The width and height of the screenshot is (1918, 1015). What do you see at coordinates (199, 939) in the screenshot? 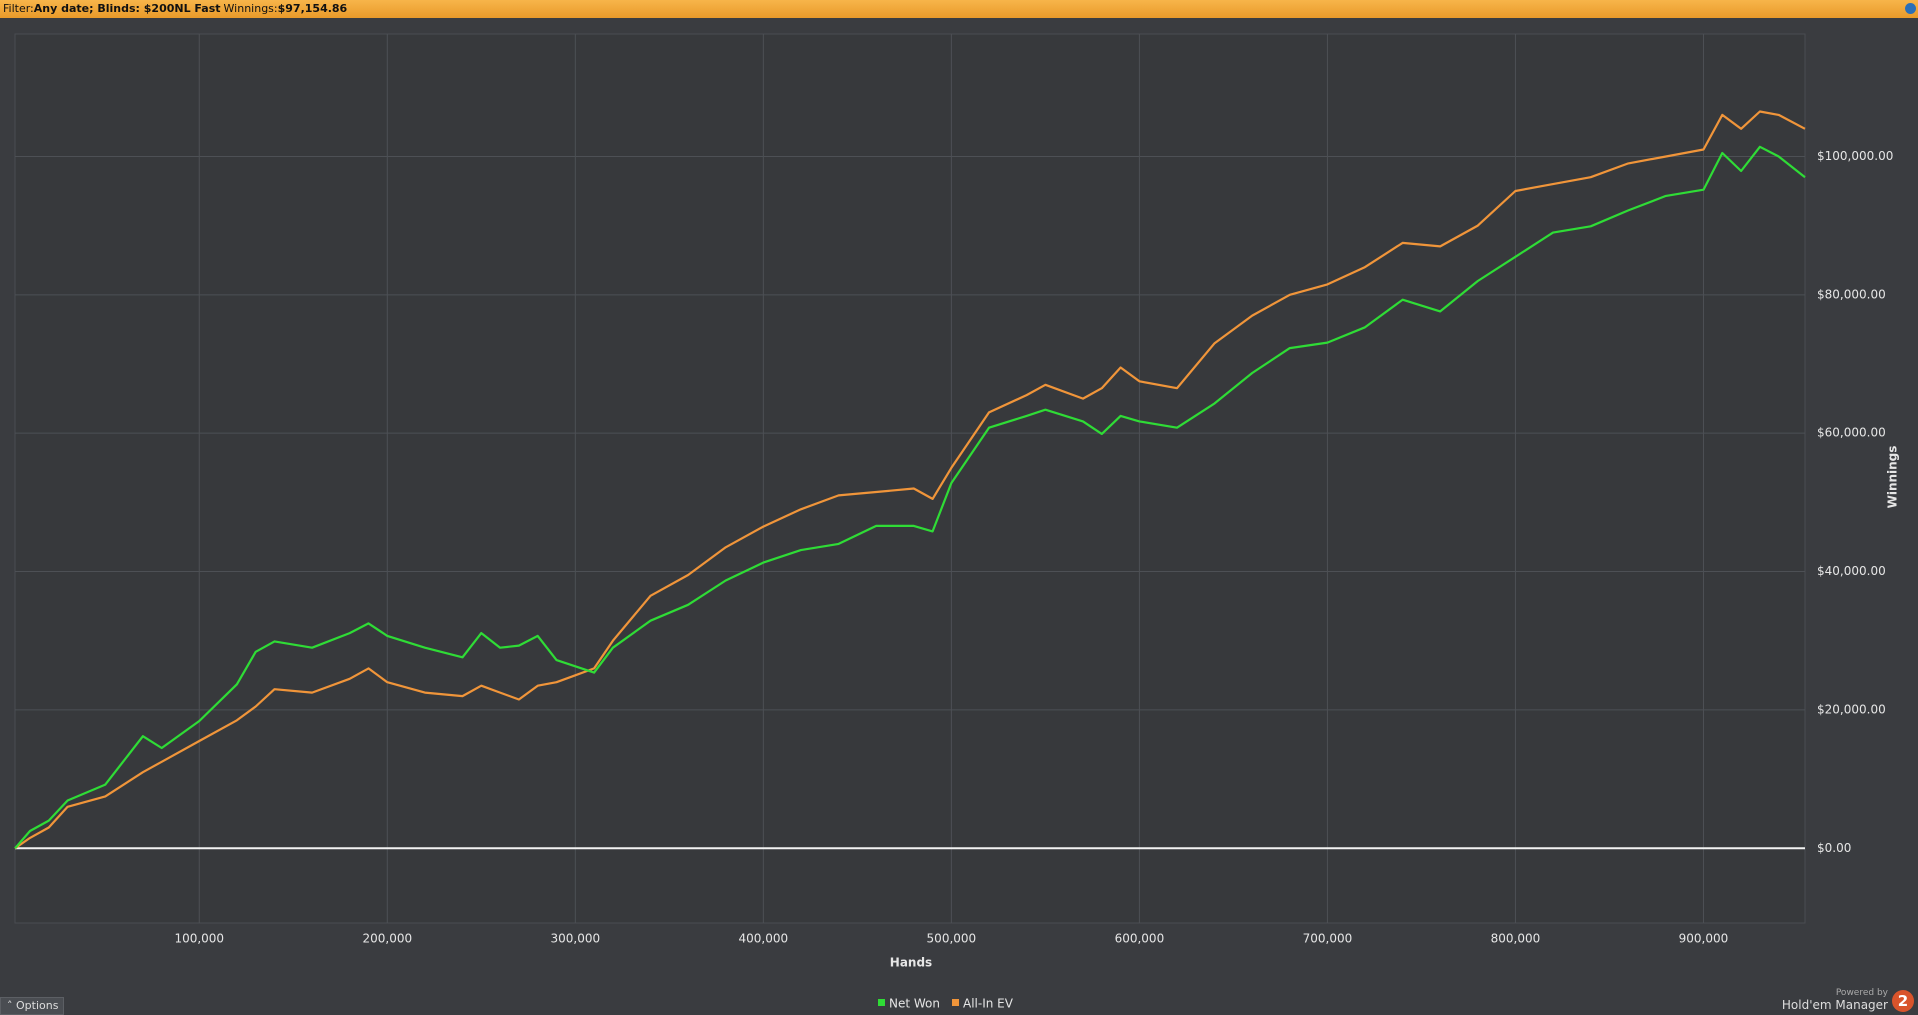
I see `x-tick-label: 100,000` at bounding box center [199, 939].